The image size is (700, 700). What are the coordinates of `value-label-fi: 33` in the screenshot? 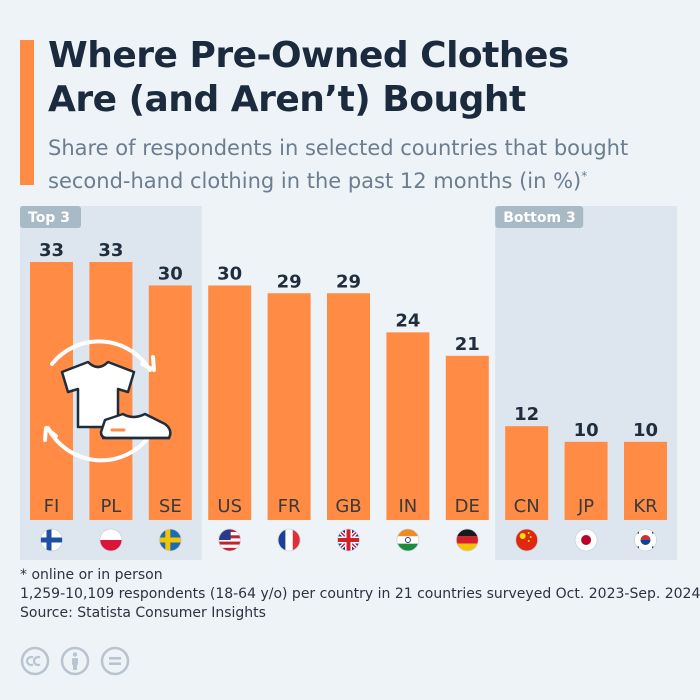 It's located at (51, 250).